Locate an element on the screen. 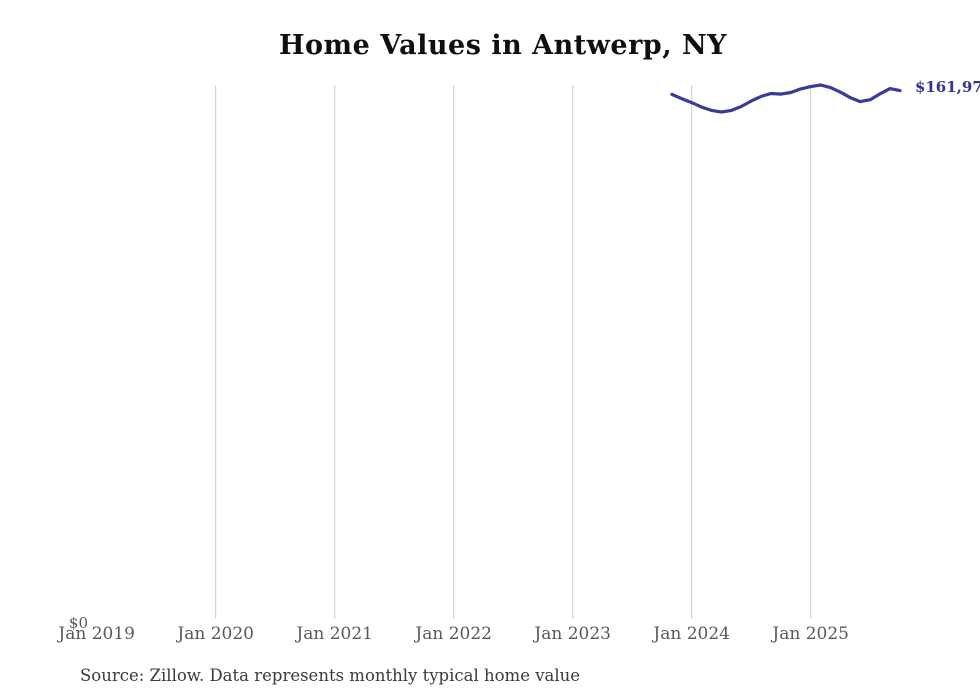  chart-title: Home Values in Antwerp, NY is located at coordinates (503, 45).